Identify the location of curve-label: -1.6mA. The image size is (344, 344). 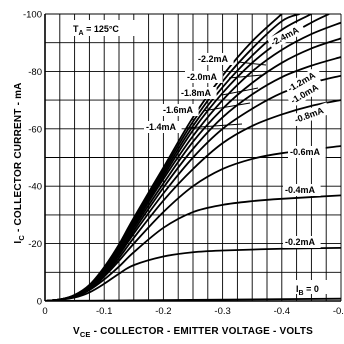
(178, 110).